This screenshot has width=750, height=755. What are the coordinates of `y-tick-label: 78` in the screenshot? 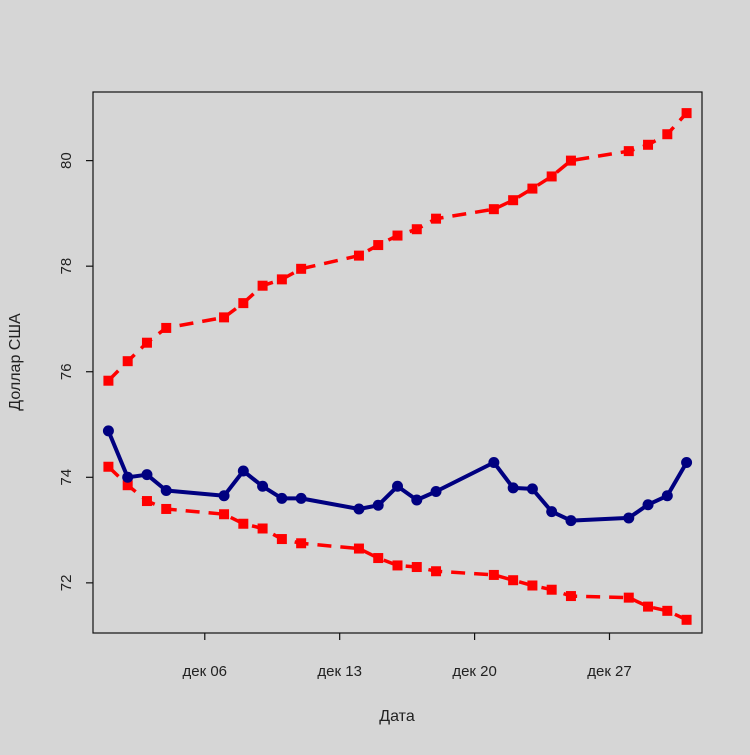 It's located at (66, 266).